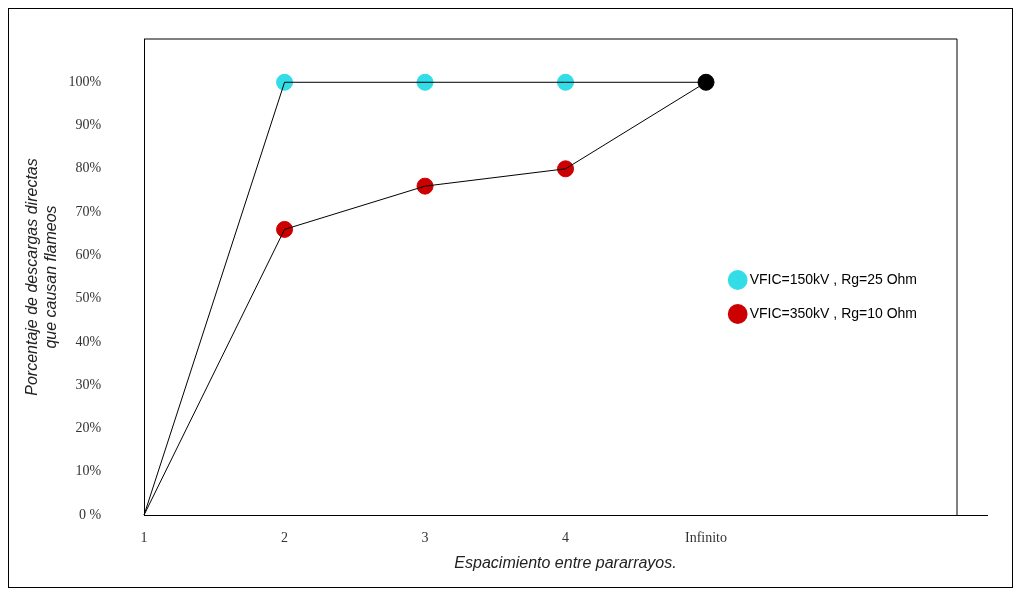 This screenshot has height=597, width=1021. I want to click on legend-label: VFIC=150kV , Rg=25 Ohm, so click(833, 278).